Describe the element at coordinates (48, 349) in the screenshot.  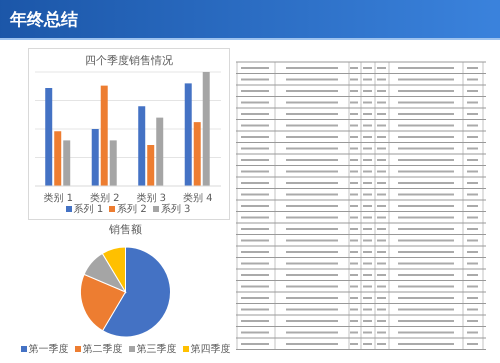
I see `legend-label: 第一季度` at that location.